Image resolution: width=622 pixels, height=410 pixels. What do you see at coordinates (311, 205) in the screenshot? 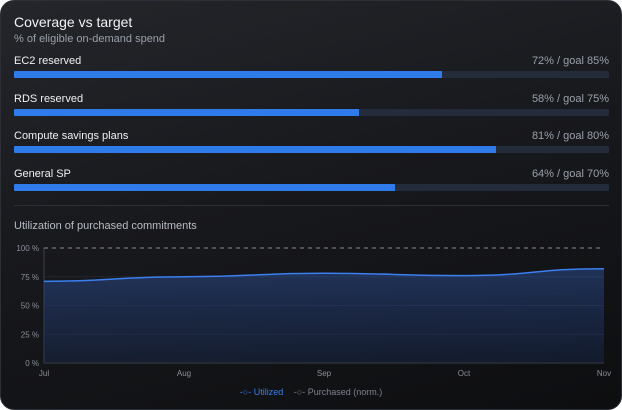
I see `section-divider` at bounding box center [311, 205].